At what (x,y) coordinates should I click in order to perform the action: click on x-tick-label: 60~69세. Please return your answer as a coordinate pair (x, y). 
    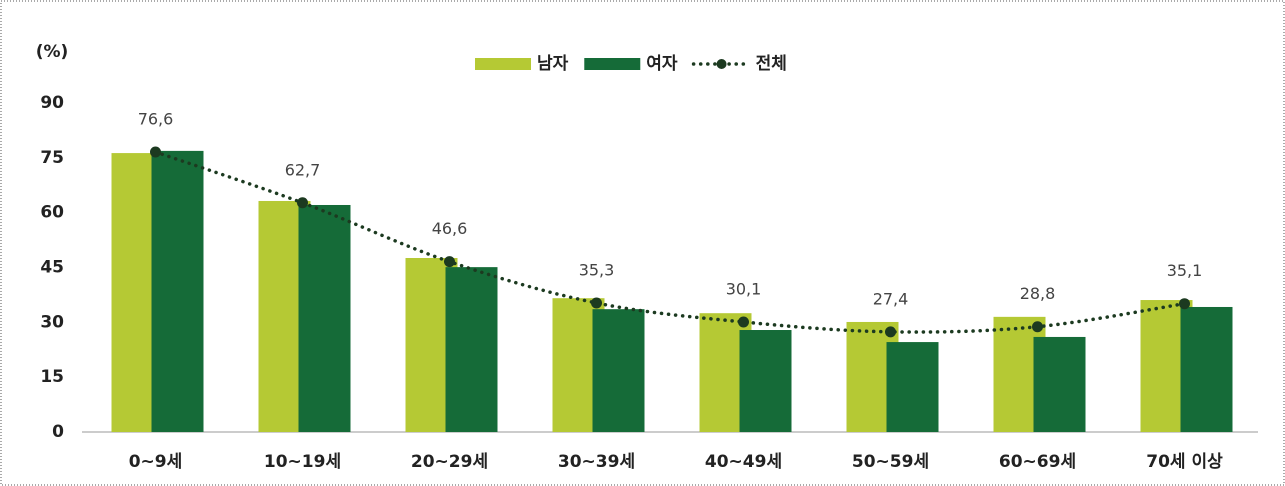
    Looking at the image, I should click on (1037, 462).